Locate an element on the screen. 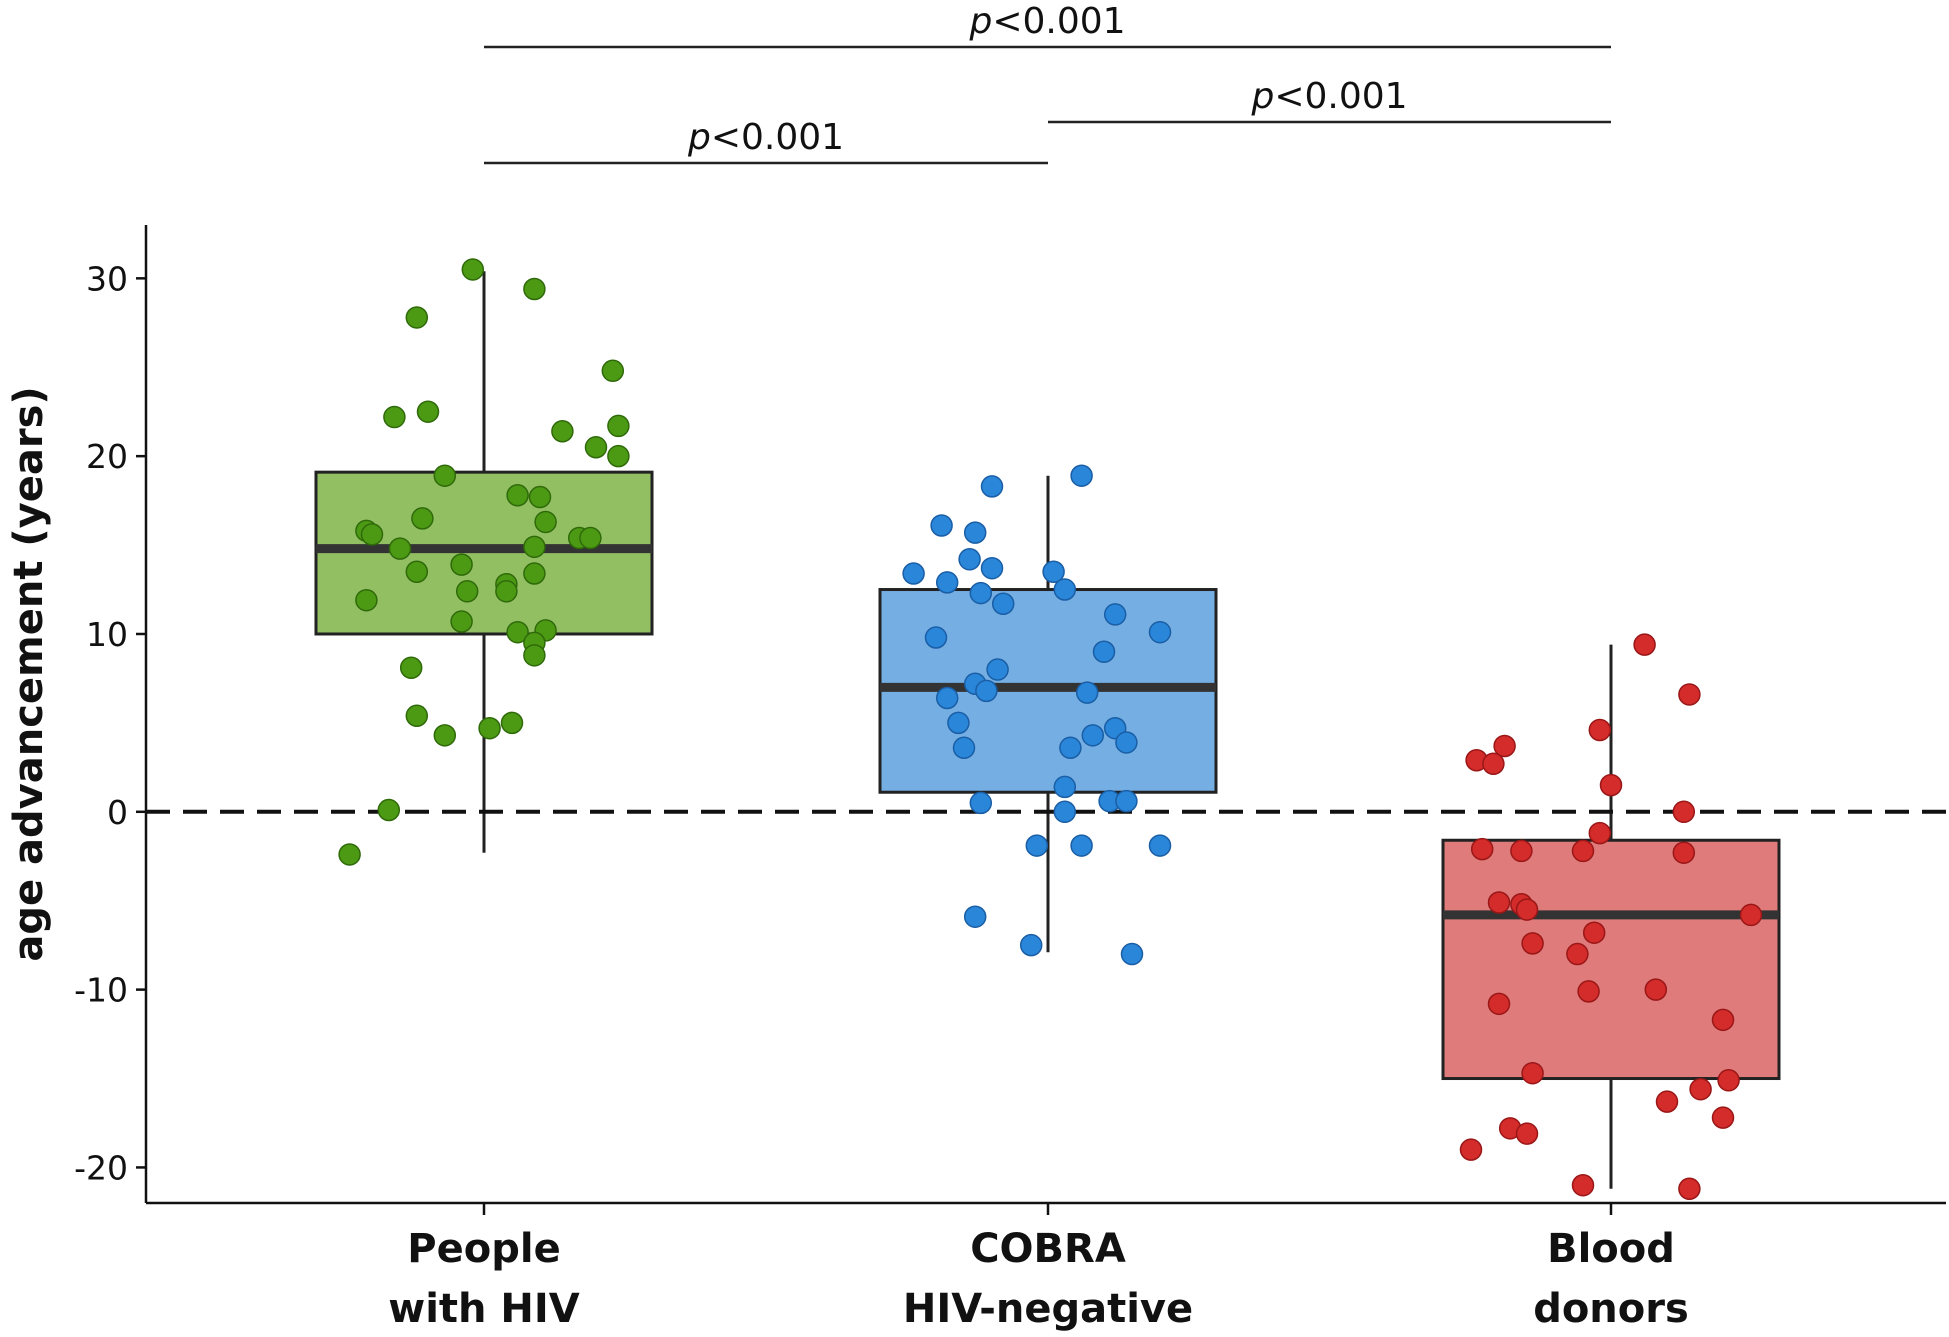  y-tick-label: 0 is located at coordinates (117, 812).